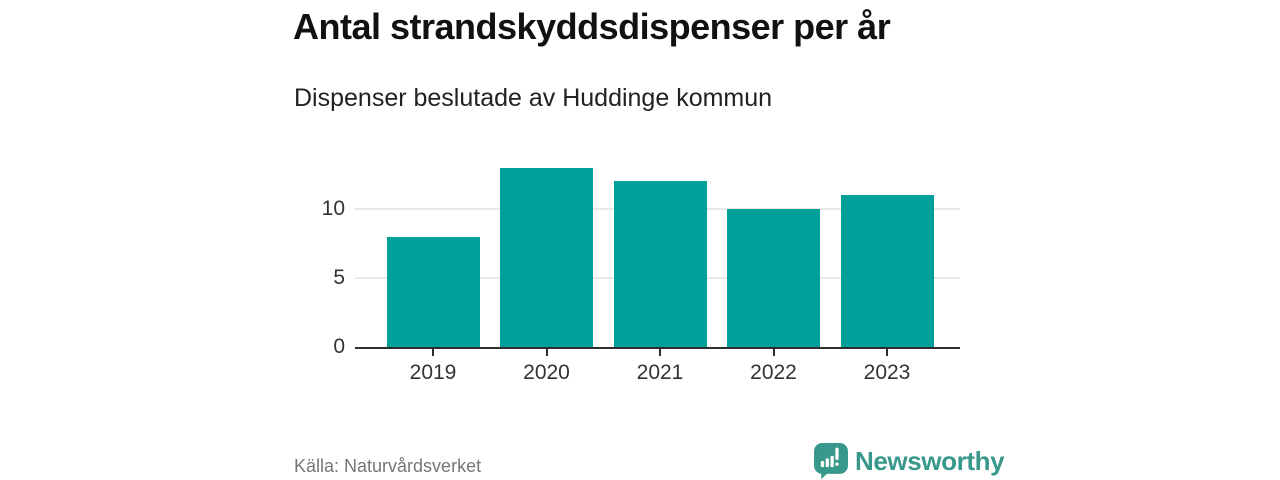  I want to click on x-tick-label-2022: 2022, so click(773, 372).